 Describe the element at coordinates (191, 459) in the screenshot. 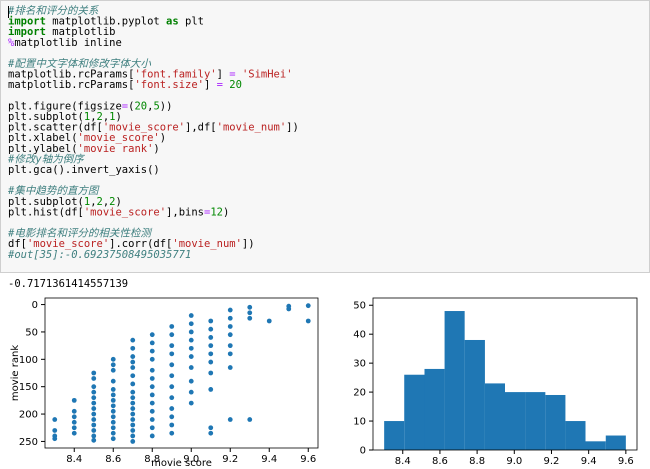

I see `x-tick-label: 9.0` at that location.